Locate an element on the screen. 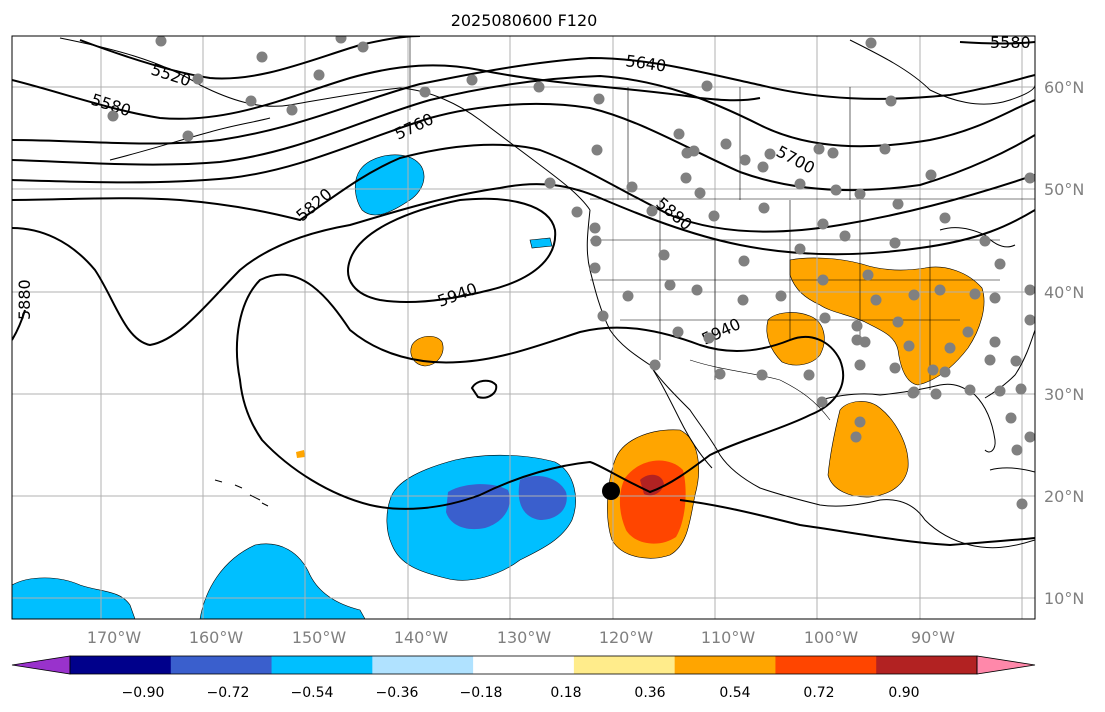 This screenshot has width=1105, height=712. lat-label-50n: 50°N is located at coordinates (1064, 189).